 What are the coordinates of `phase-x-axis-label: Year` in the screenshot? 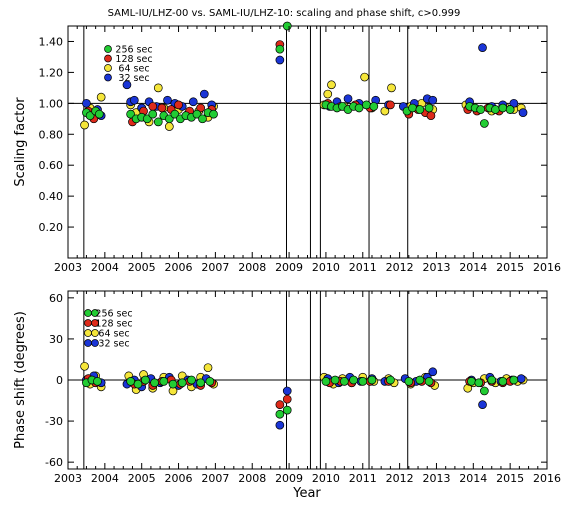 It's located at (306, 493).